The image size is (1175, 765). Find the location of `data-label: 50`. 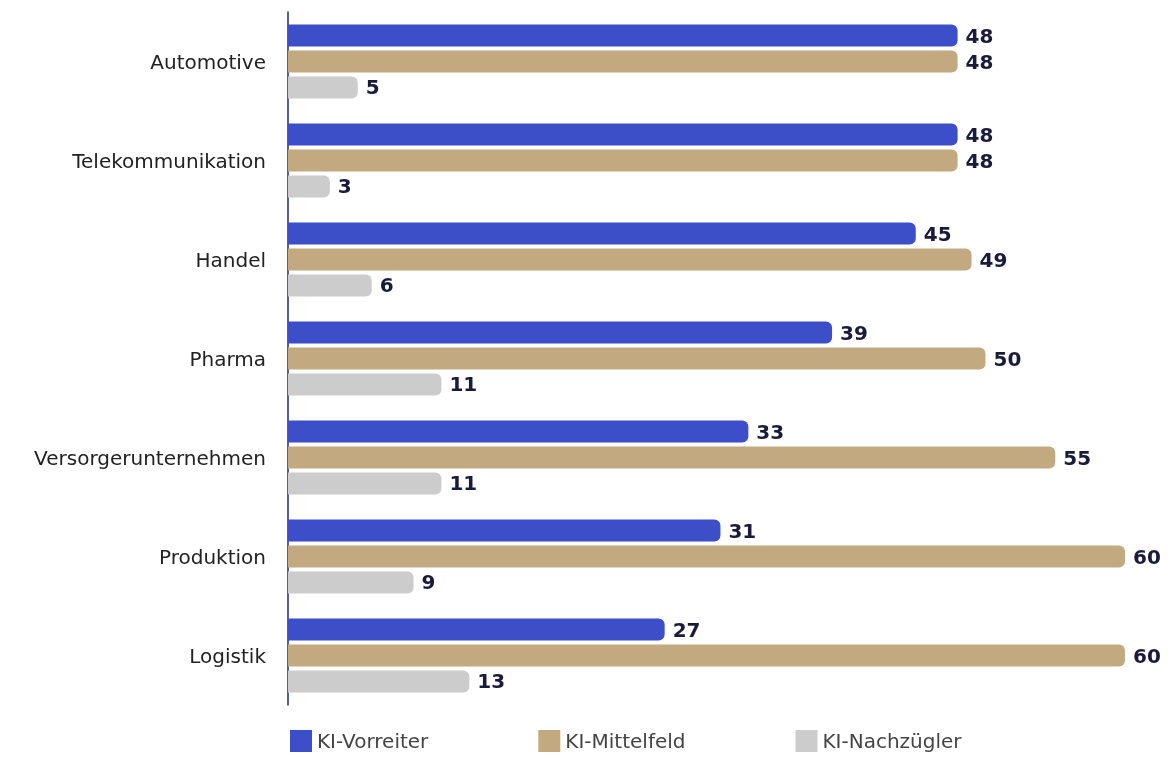

data-label: 50 is located at coordinates (1007, 358).